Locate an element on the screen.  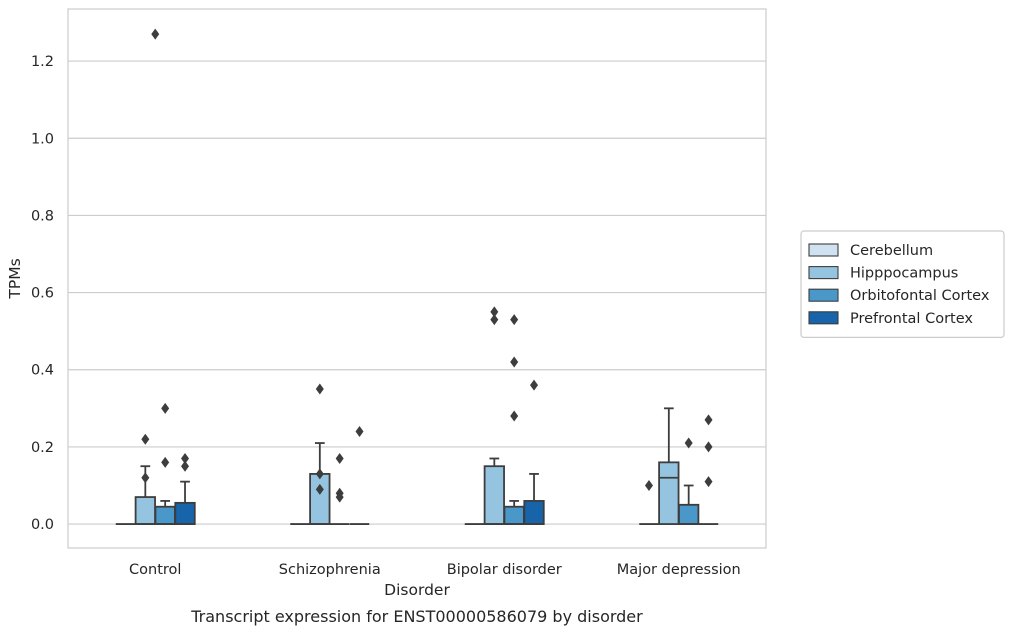
y-tick-label: 0.0 is located at coordinates (42, 525).